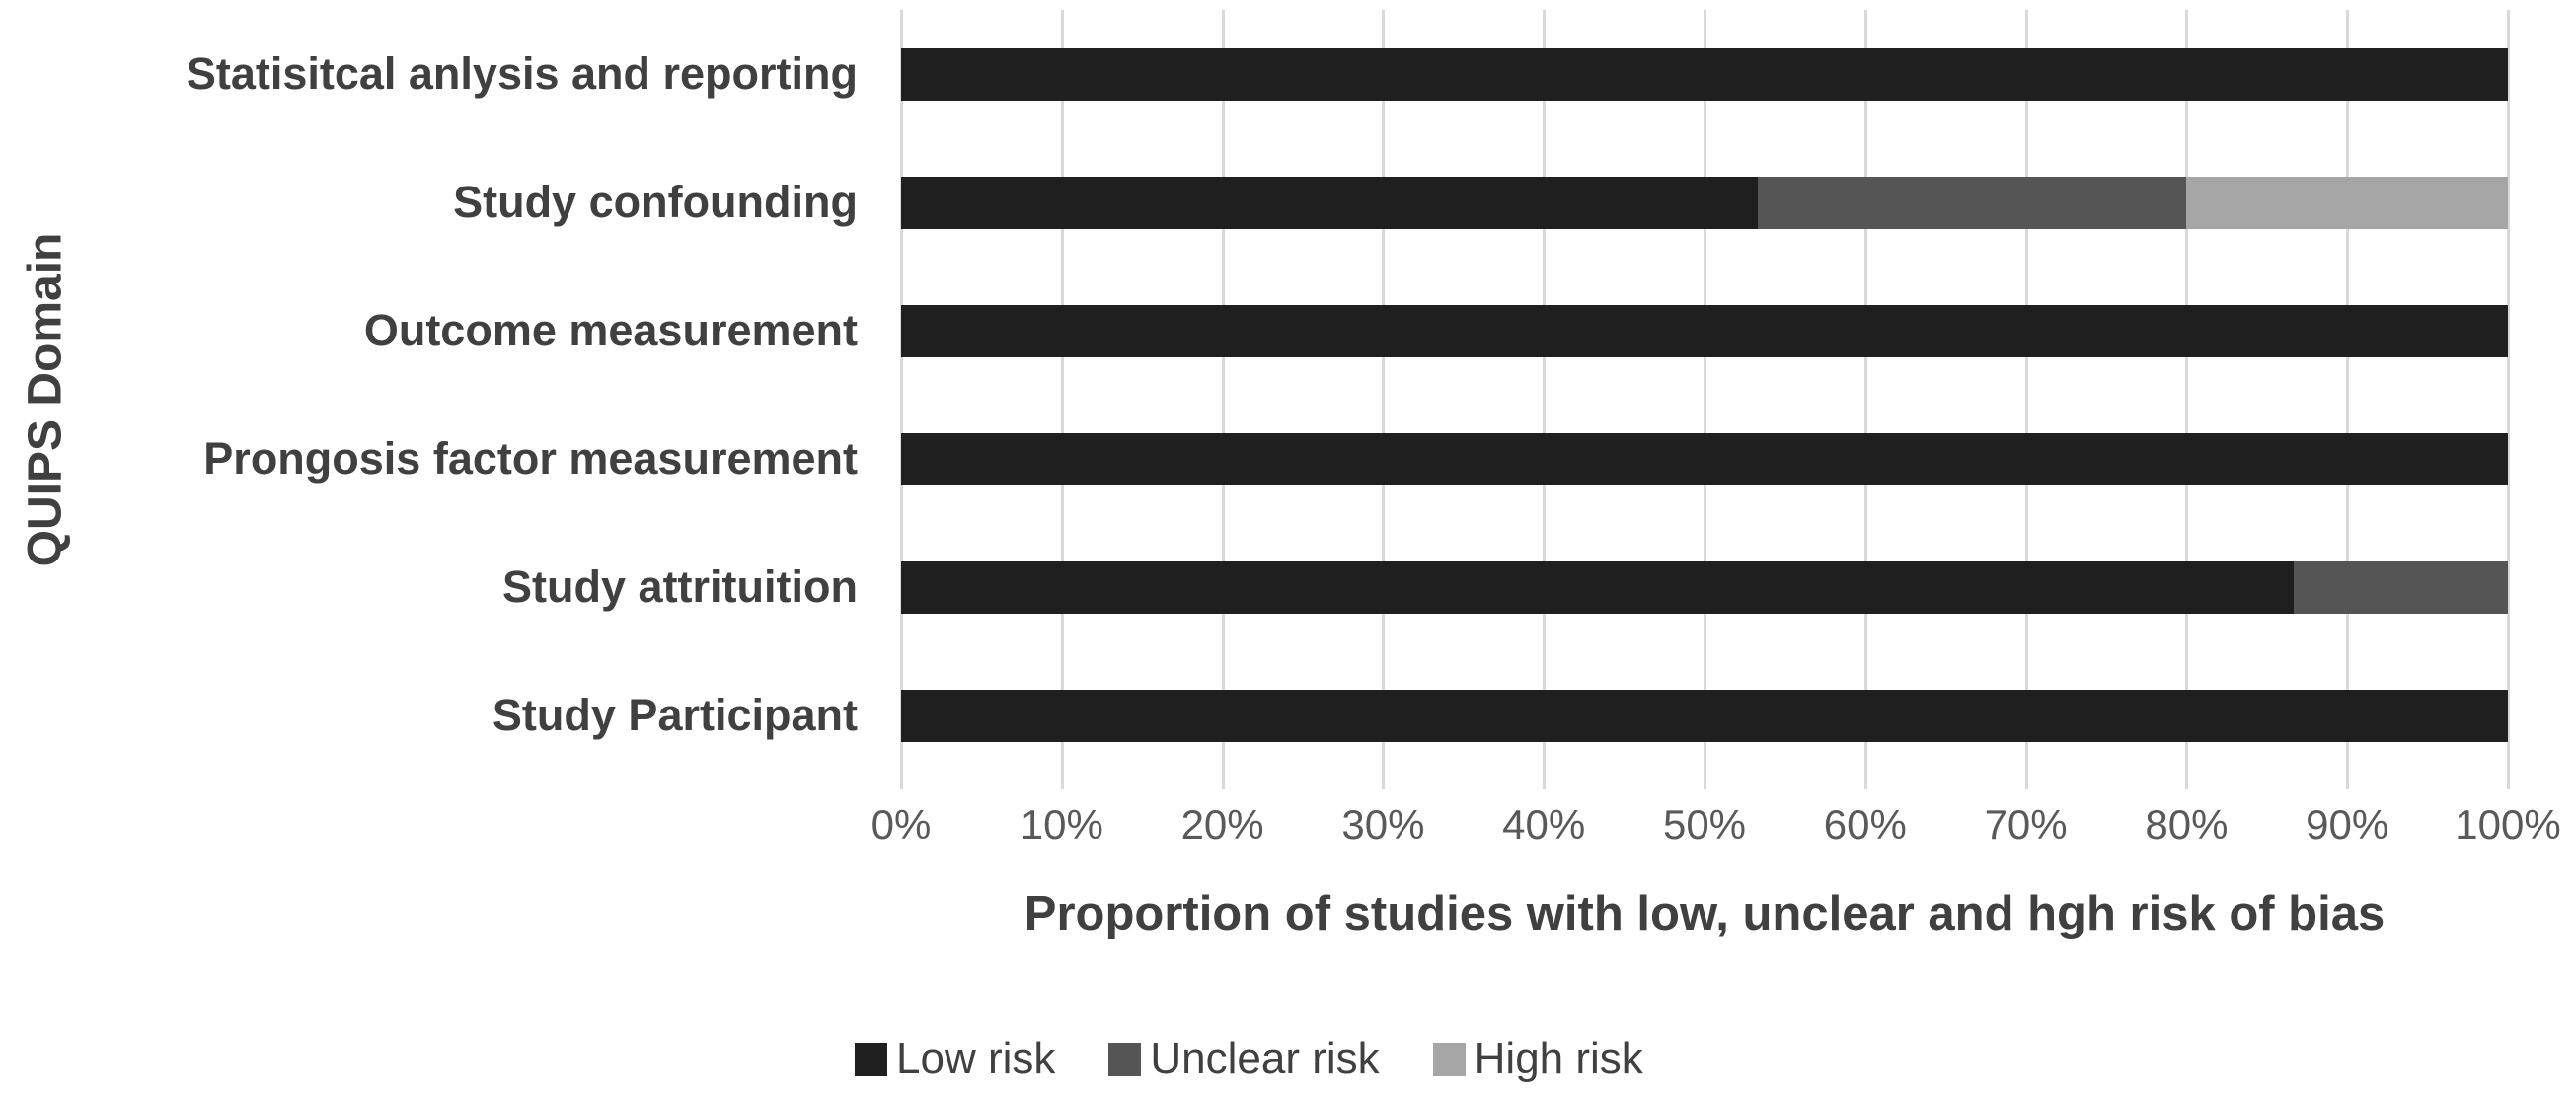  I want to click on legend: Low risk Unclear risk High risk, so click(1249, 1059).